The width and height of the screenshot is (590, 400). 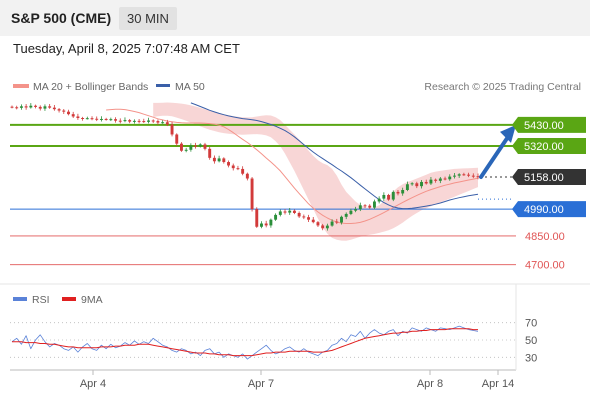 I want to click on ma50-legend-swatch, so click(x=163, y=85).